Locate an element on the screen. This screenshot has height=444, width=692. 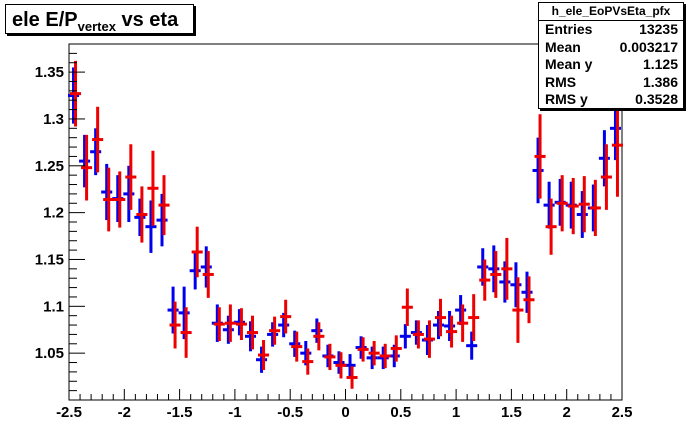
stats-value: 1.125 is located at coordinates (660, 64).